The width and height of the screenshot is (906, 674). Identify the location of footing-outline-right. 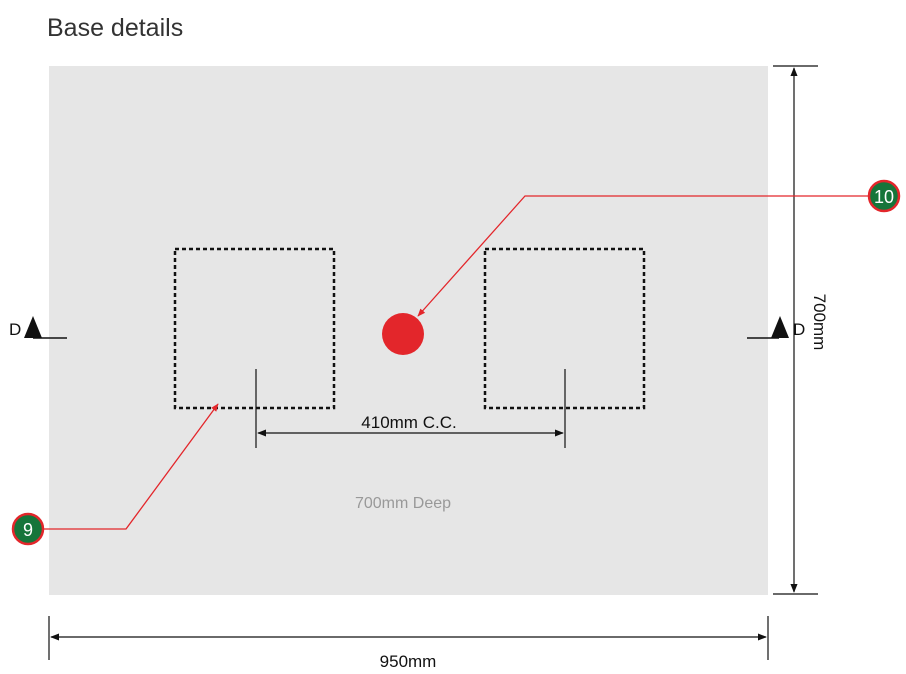
(564, 328).